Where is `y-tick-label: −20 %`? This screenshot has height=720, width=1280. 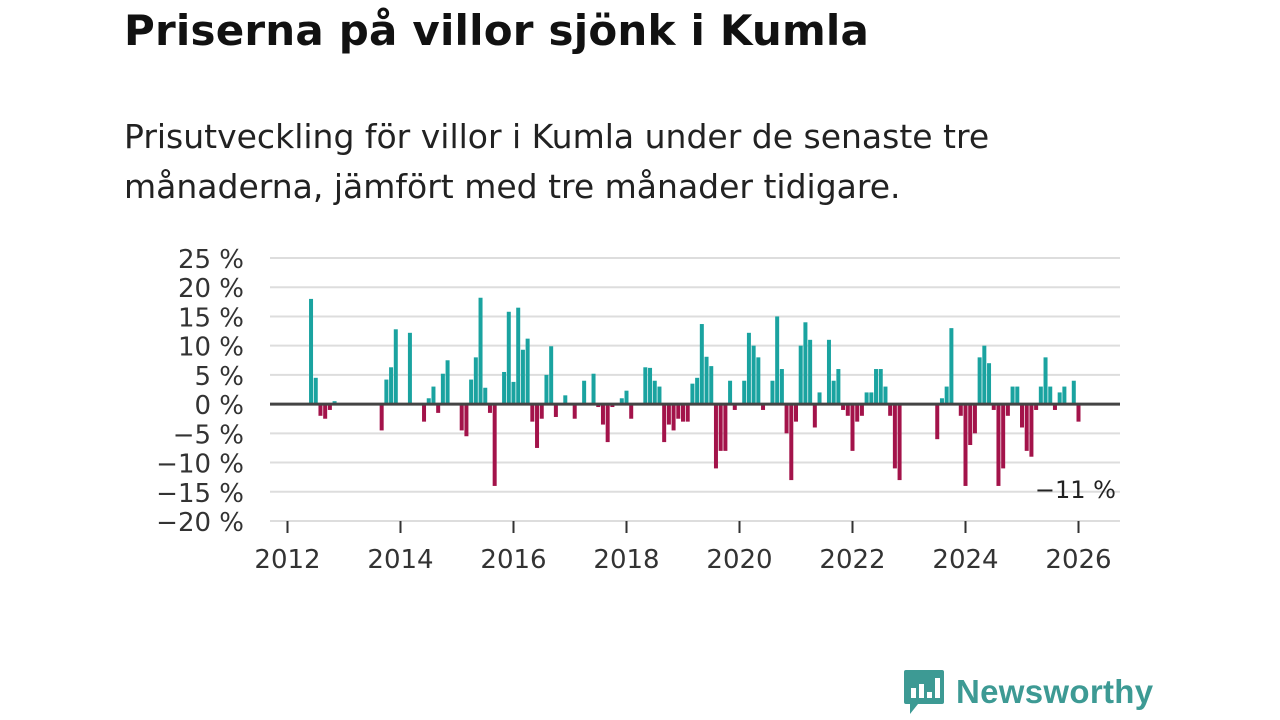
y-tick-label: −20 % is located at coordinates (200, 523).